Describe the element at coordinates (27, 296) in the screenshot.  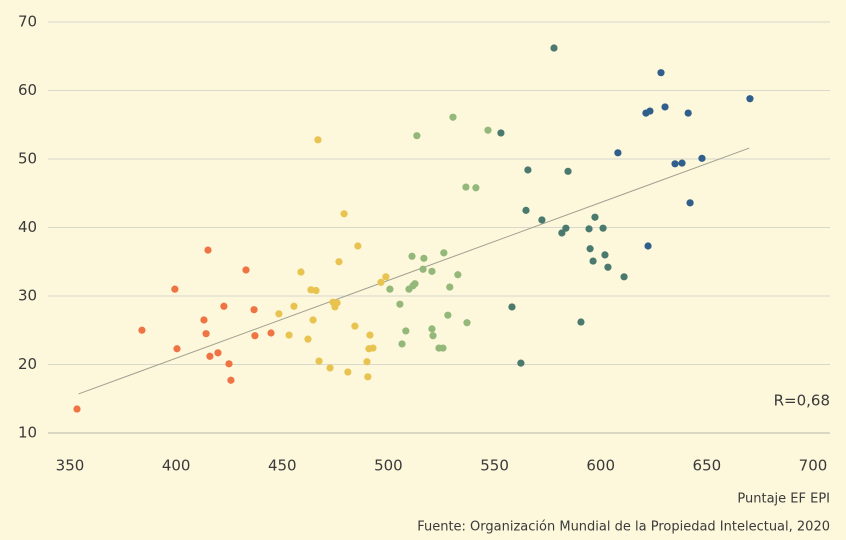
I see `y-tick-label: 30` at that location.